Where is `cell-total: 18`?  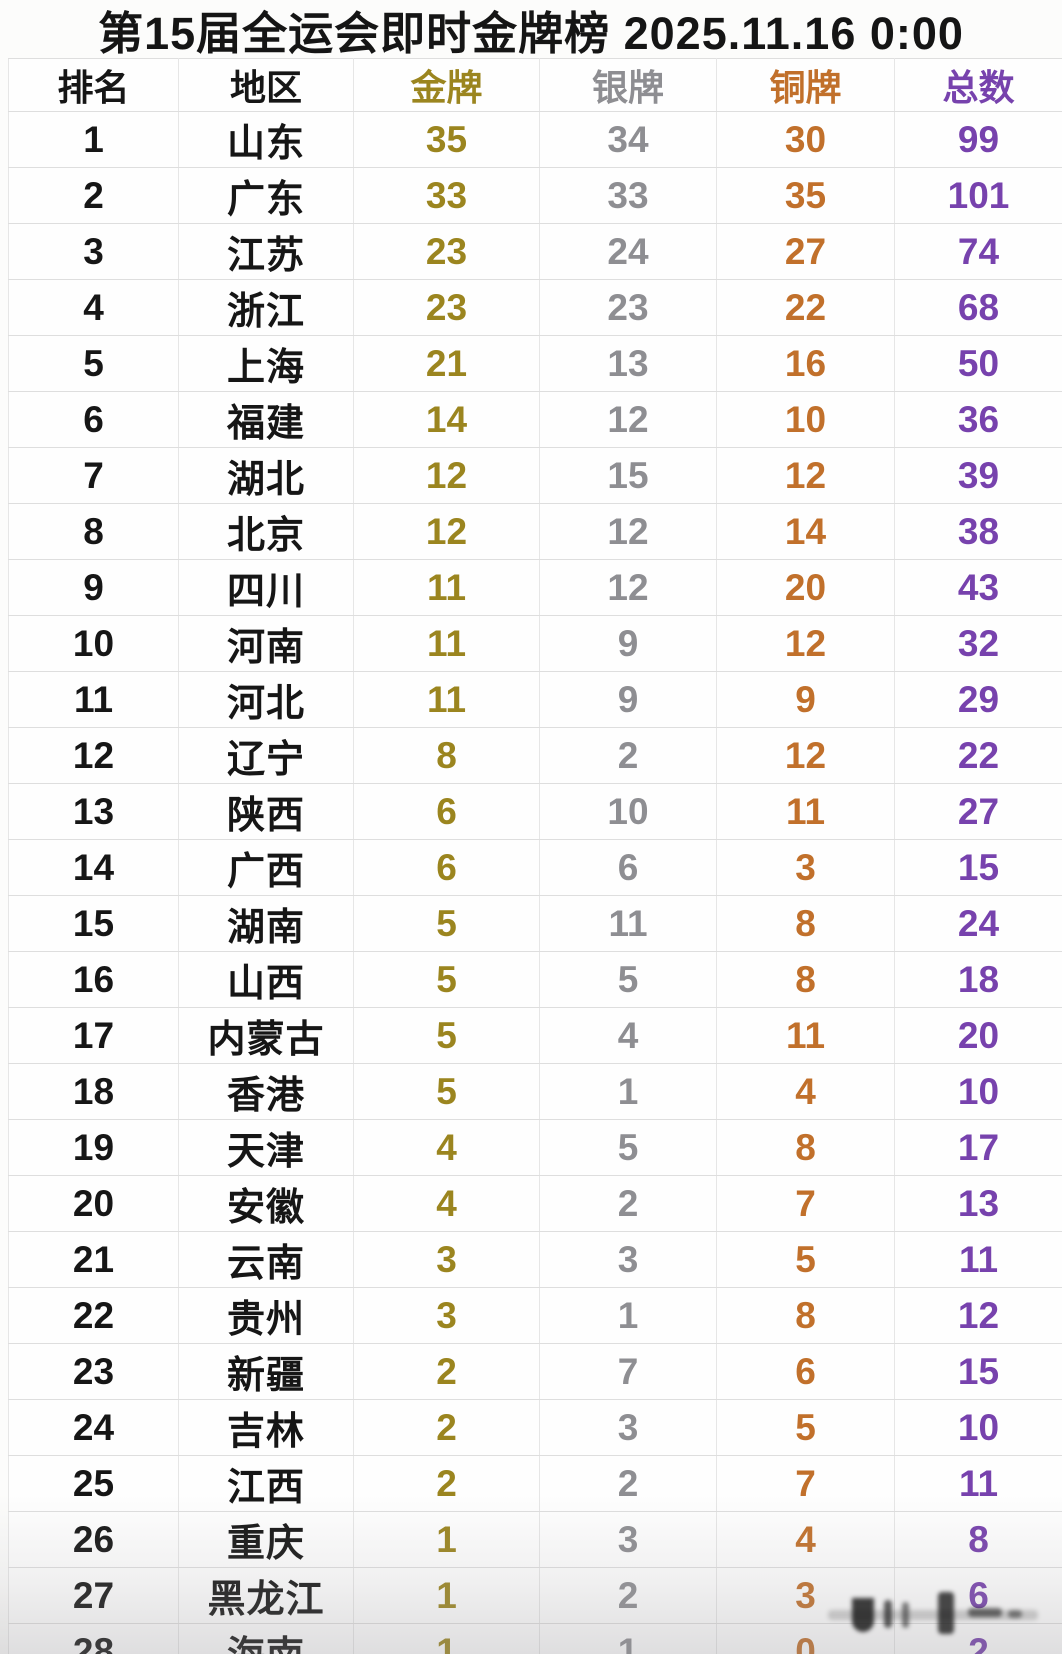
cell-total: 18 is located at coordinates (978, 979).